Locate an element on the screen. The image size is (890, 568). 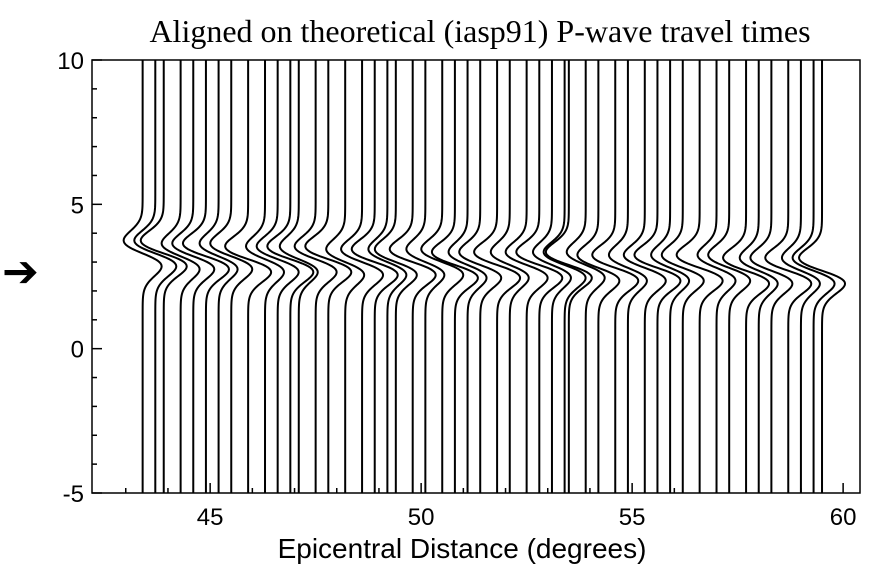
y-tick-label: 10 is located at coordinates (70, 61).